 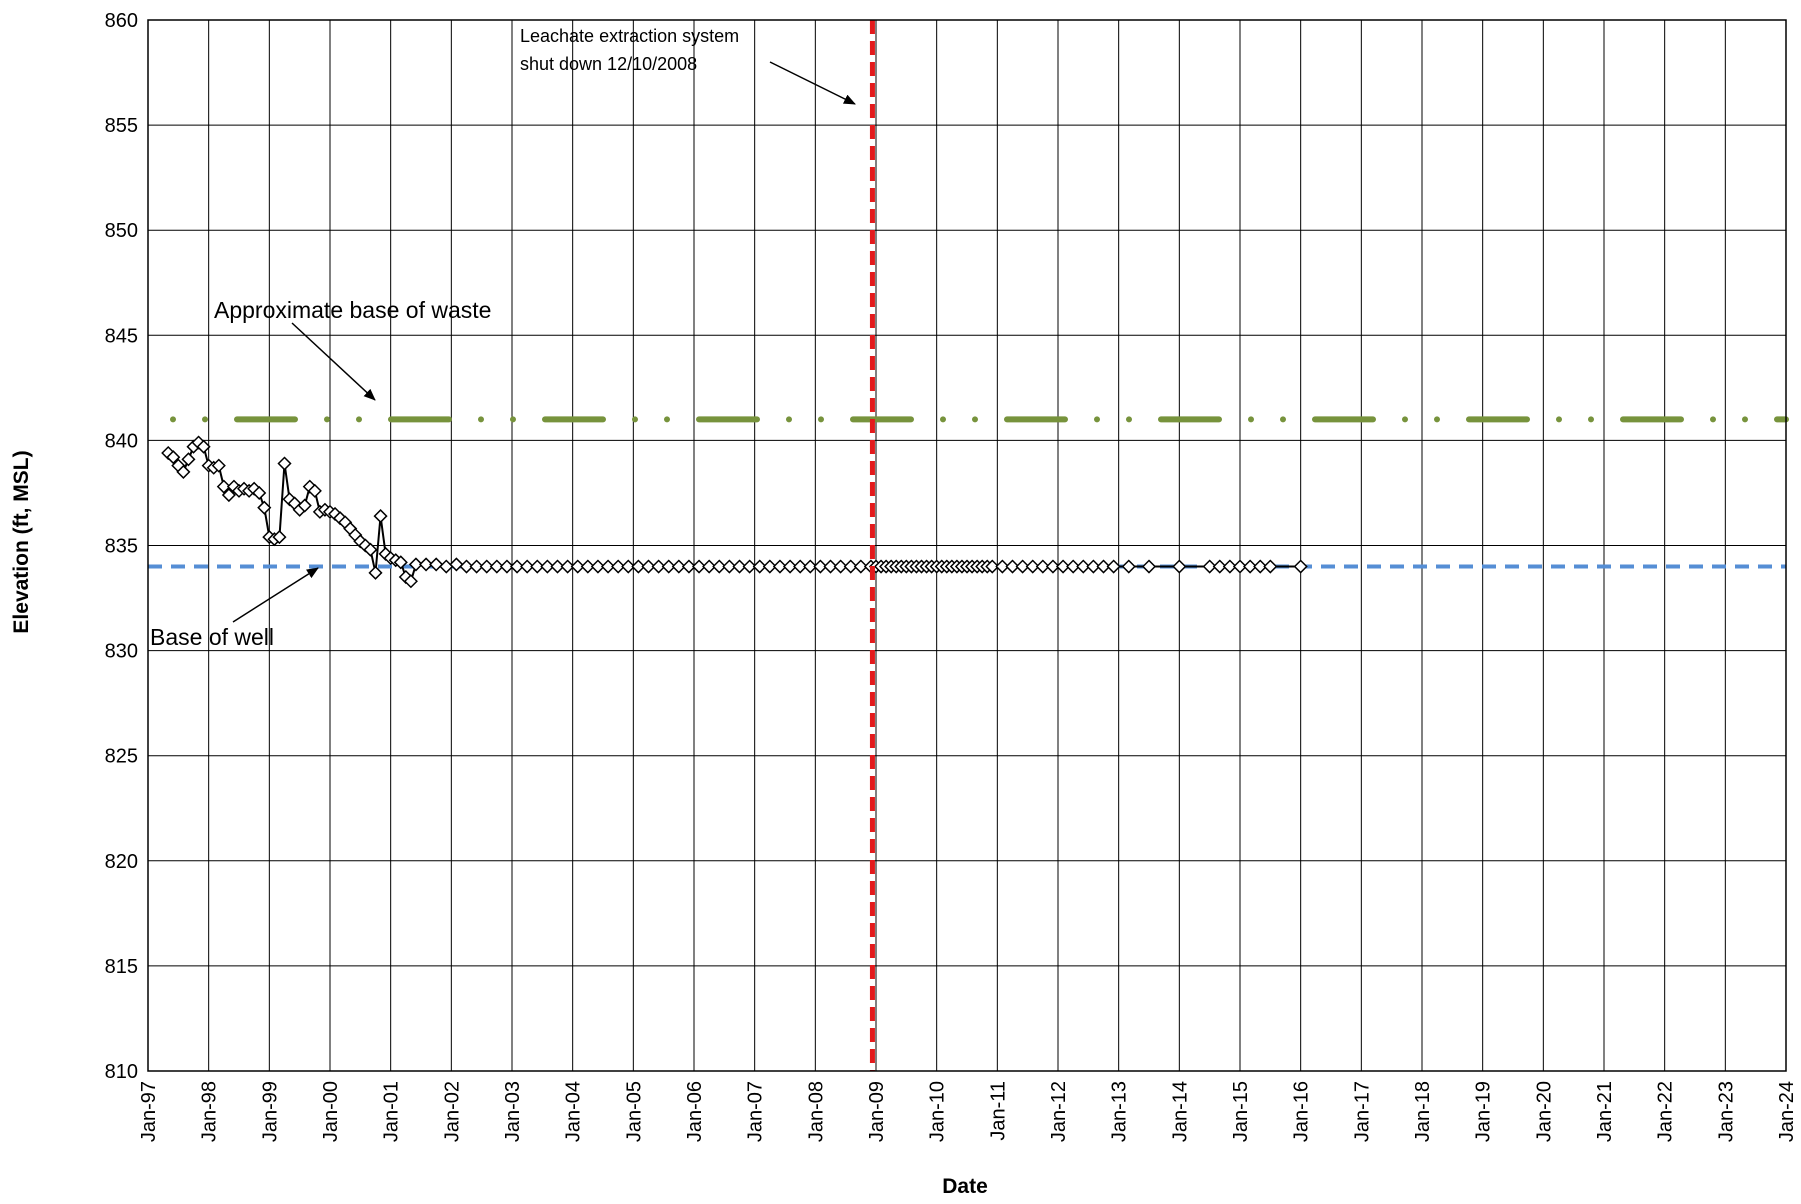 What do you see at coordinates (695, 1111) in the screenshot?
I see `x-tick-label: Jan-06` at bounding box center [695, 1111].